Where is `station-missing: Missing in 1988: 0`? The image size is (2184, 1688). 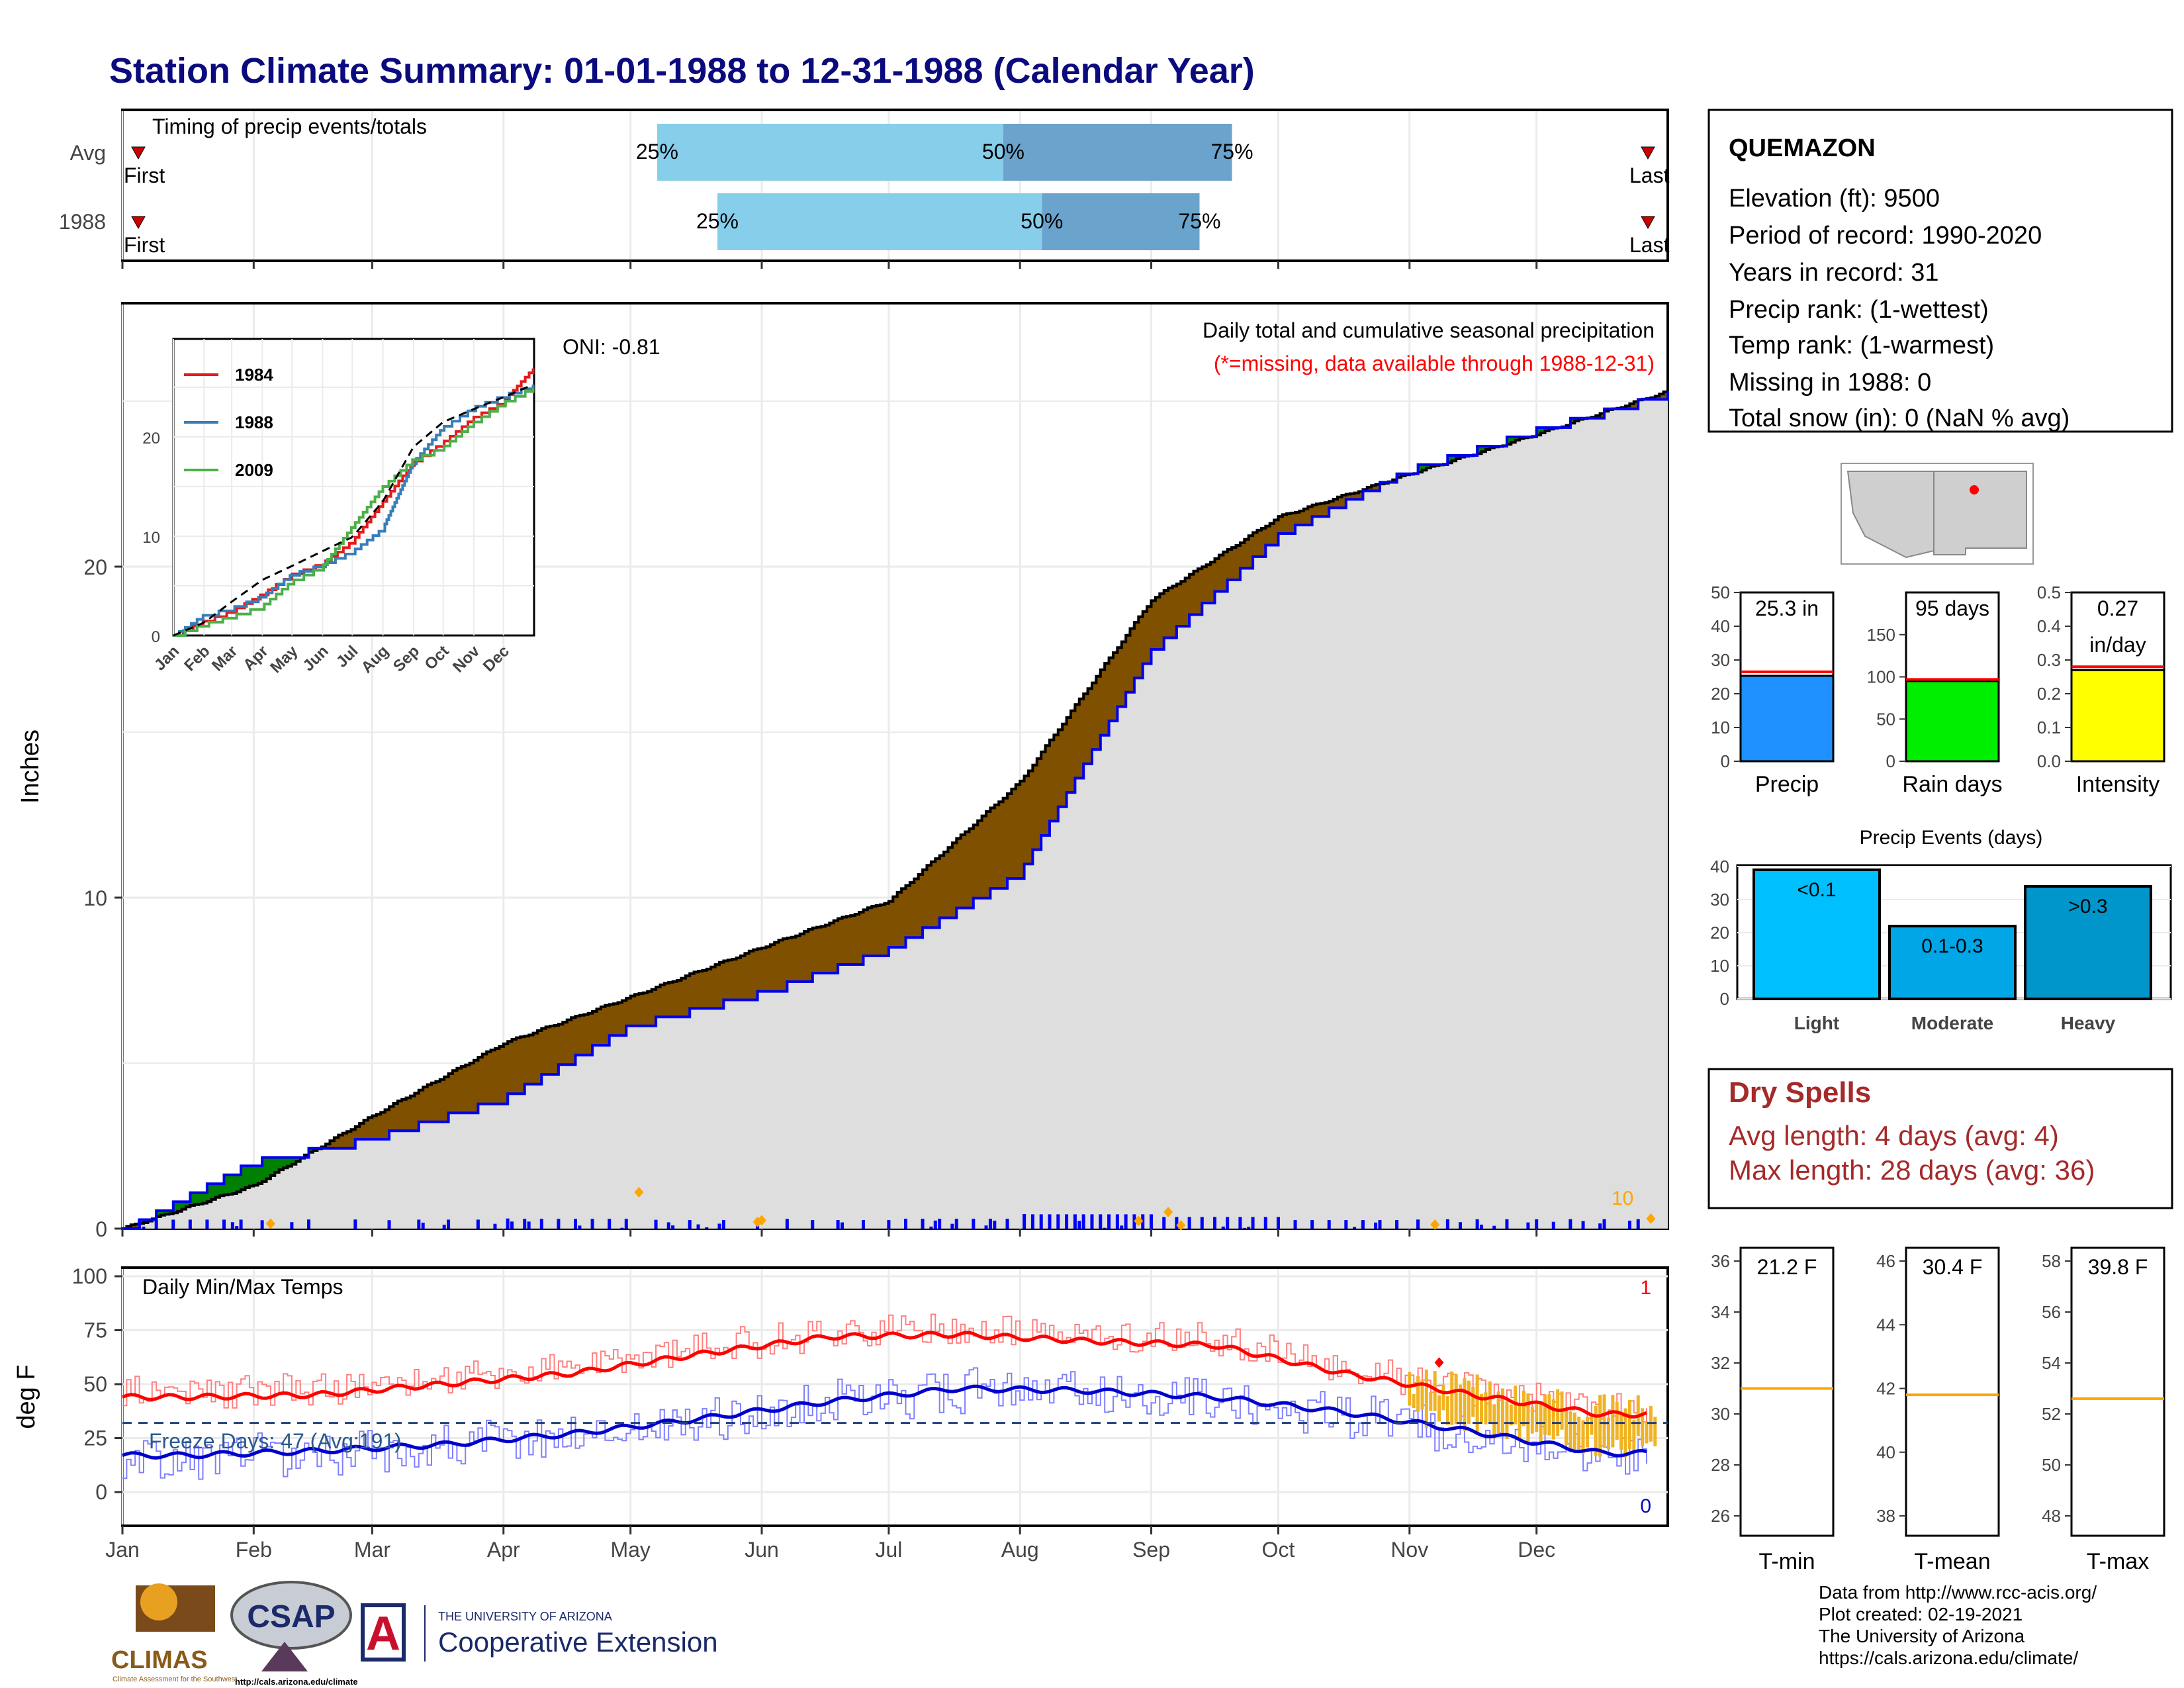
station-missing: Missing in 1988: 0 is located at coordinates (1830, 383).